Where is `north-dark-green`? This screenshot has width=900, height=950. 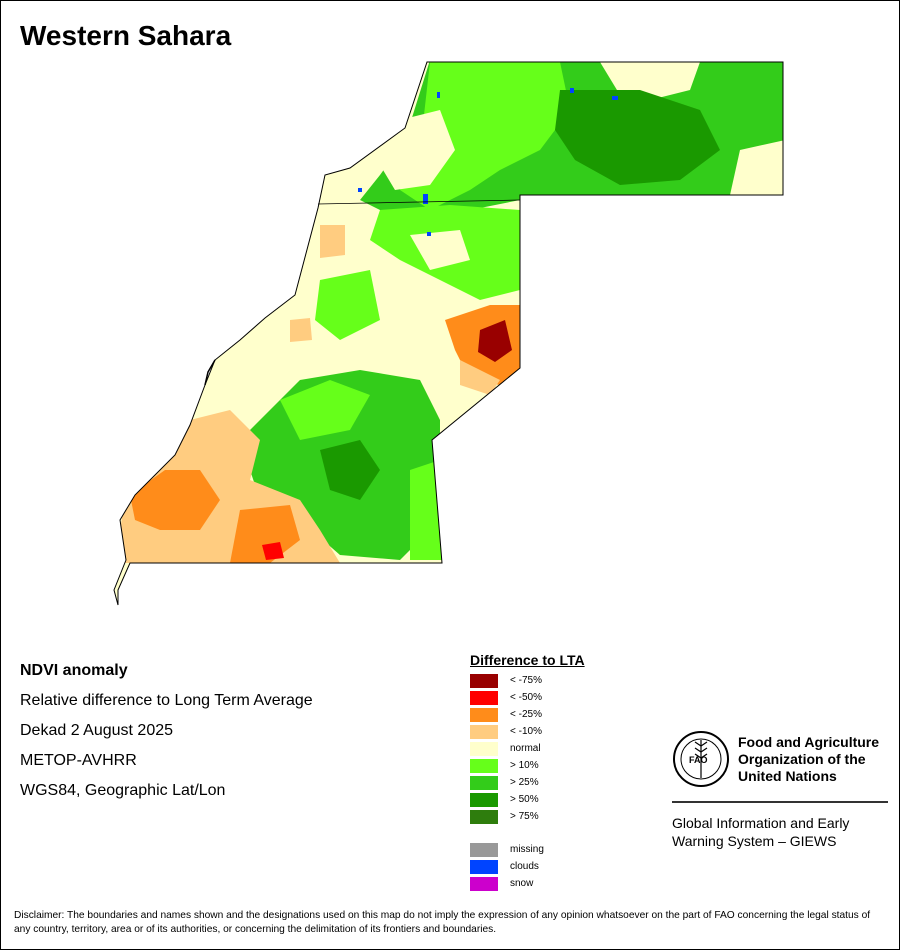
north-dark-green is located at coordinates (637, 137).